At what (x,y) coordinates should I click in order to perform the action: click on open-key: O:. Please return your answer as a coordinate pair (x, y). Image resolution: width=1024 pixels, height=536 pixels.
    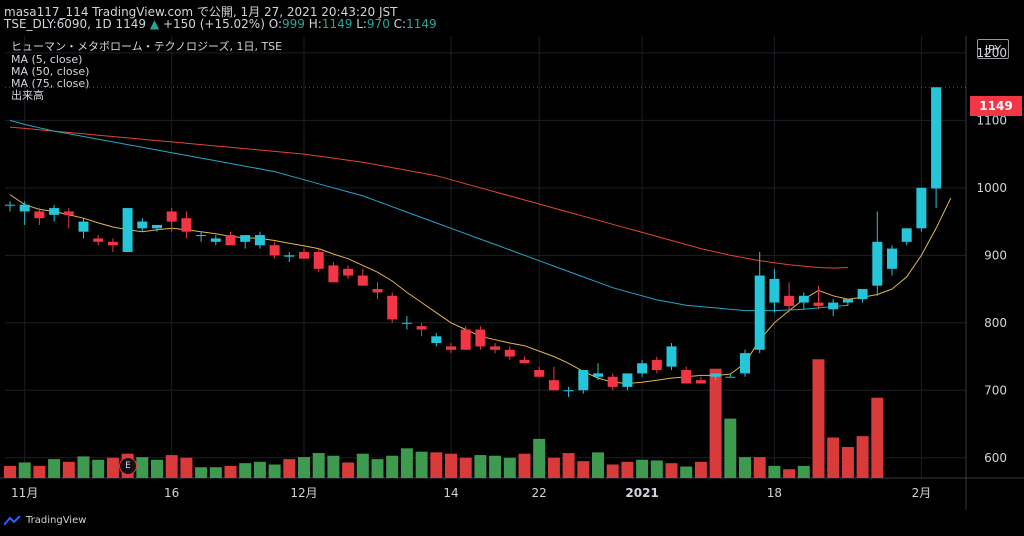
    Looking at the image, I should click on (275, 24).